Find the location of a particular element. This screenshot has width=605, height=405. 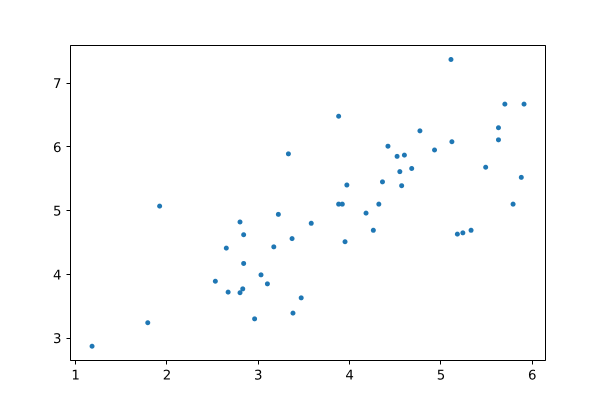

x-tick-label: 6 is located at coordinates (532, 376).